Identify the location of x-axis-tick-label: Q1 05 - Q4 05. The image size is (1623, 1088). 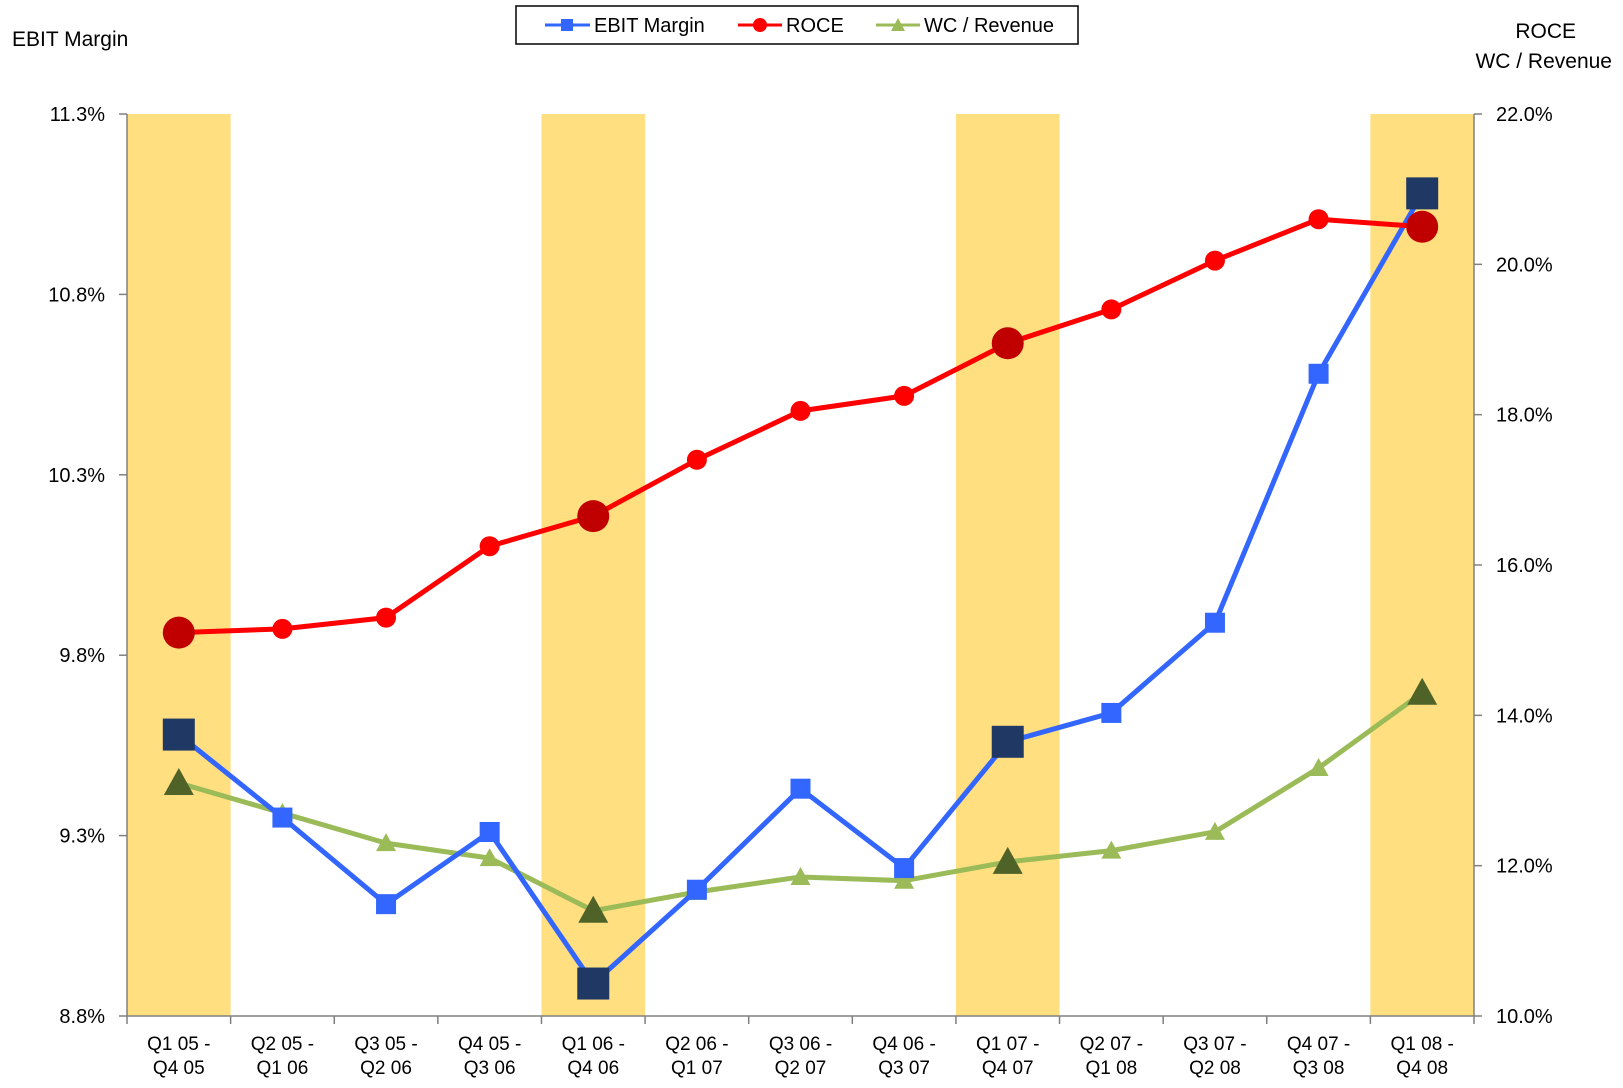
(178, 1056).